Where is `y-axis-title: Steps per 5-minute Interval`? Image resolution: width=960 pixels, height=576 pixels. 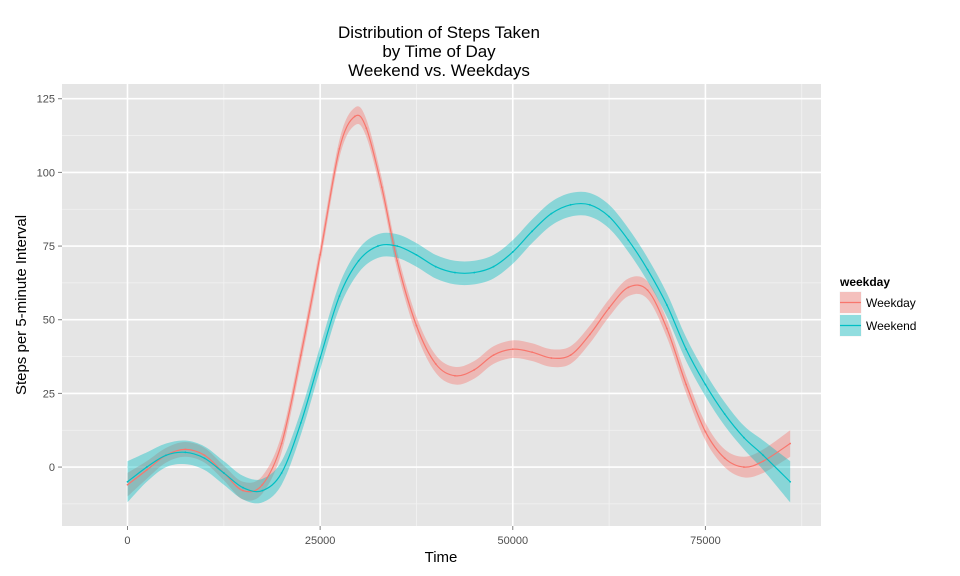 y-axis-title: Steps per 5-minute Interval is located at coordinates (21, 305).